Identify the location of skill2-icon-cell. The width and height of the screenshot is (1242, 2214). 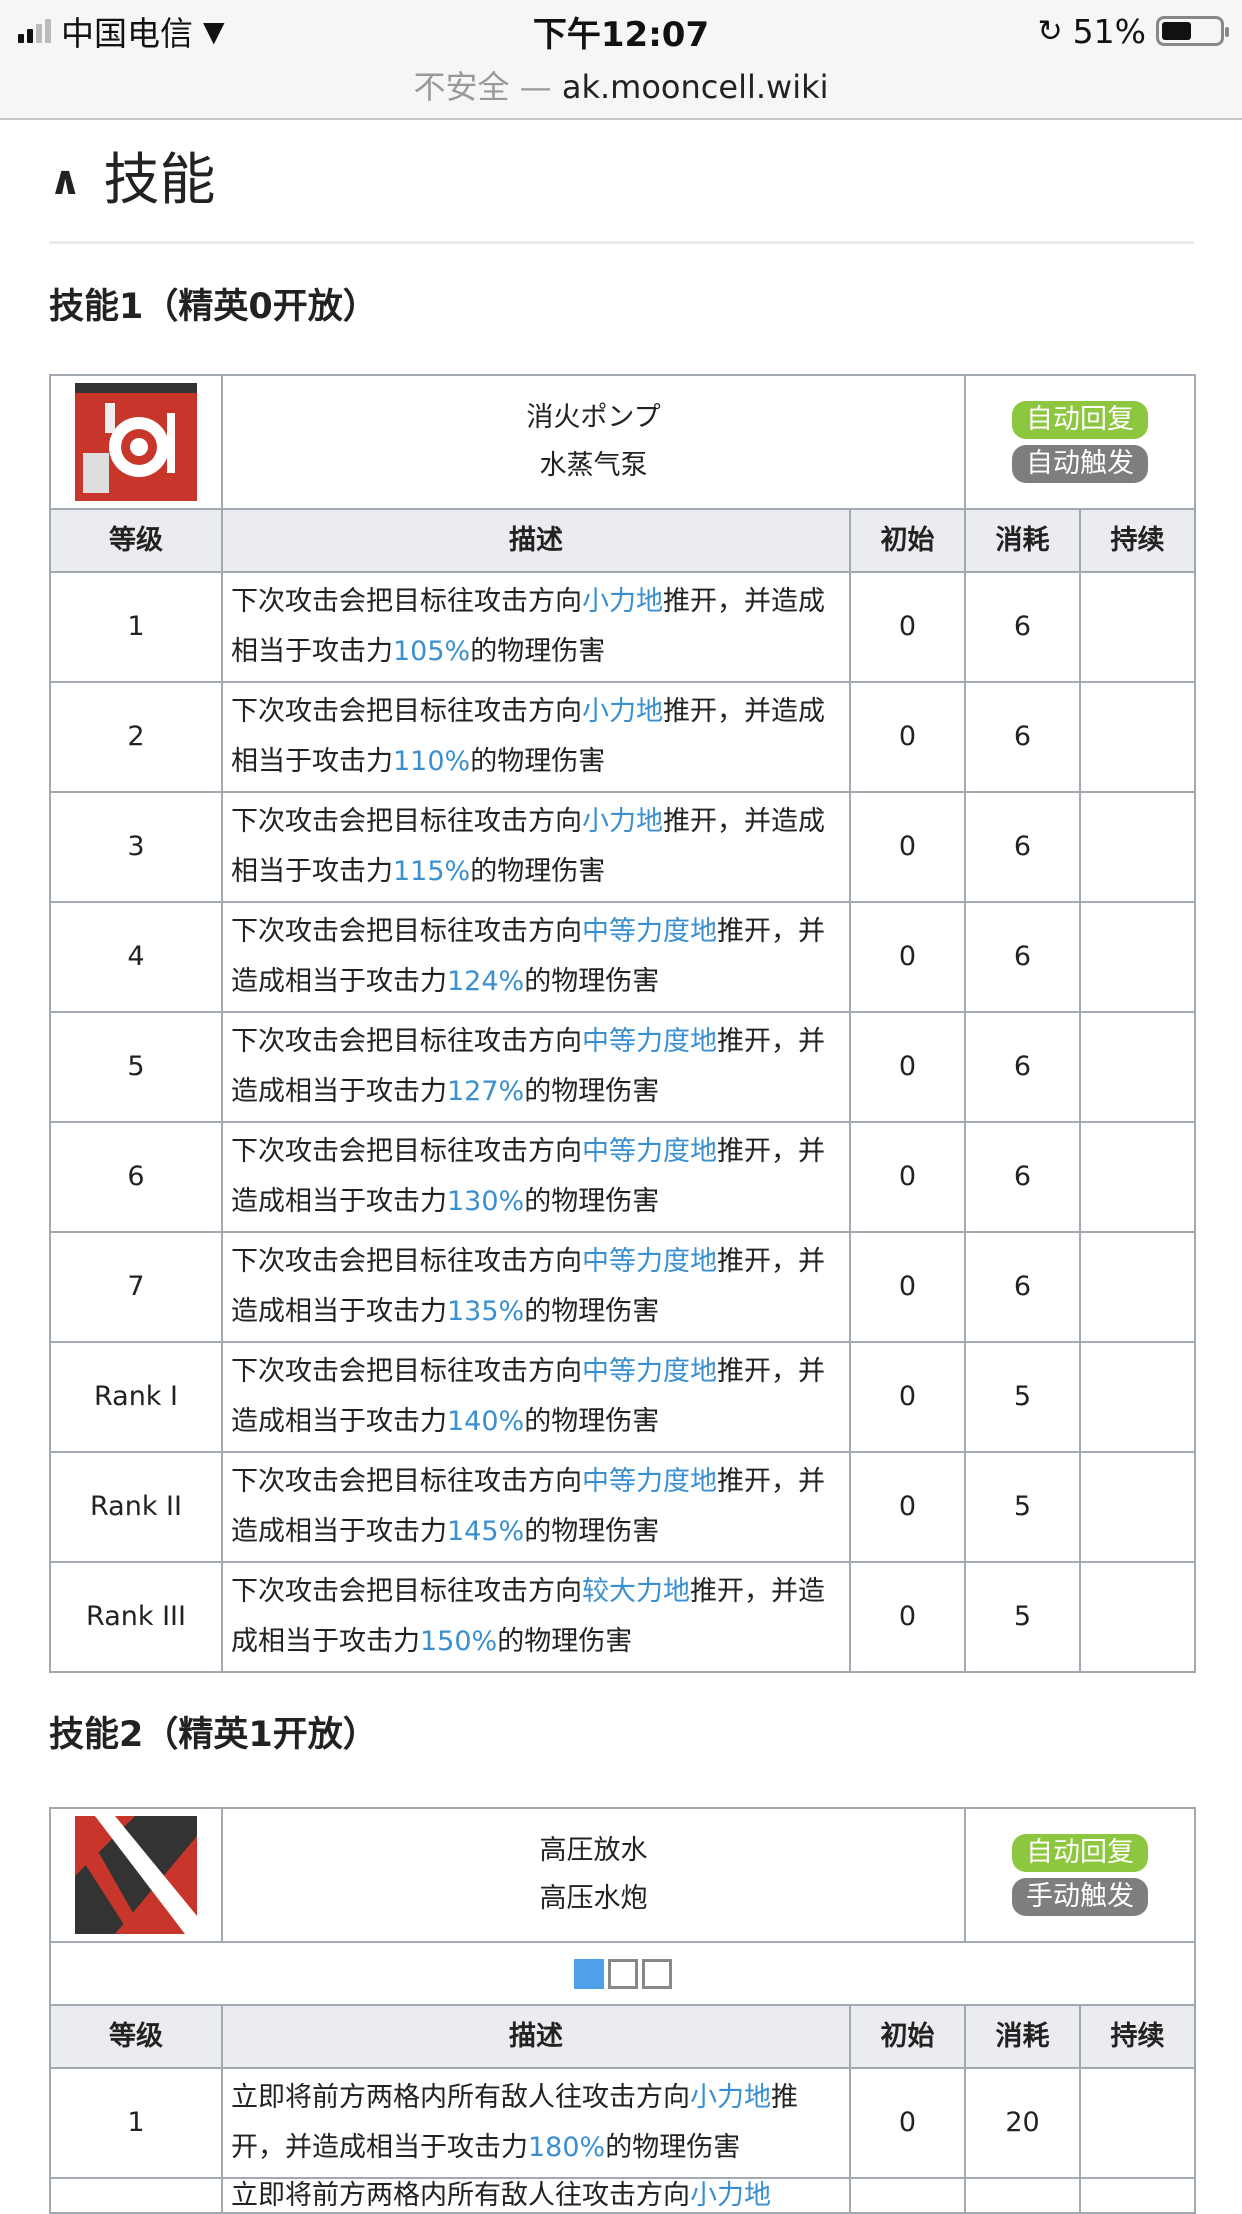
(136, 1875).